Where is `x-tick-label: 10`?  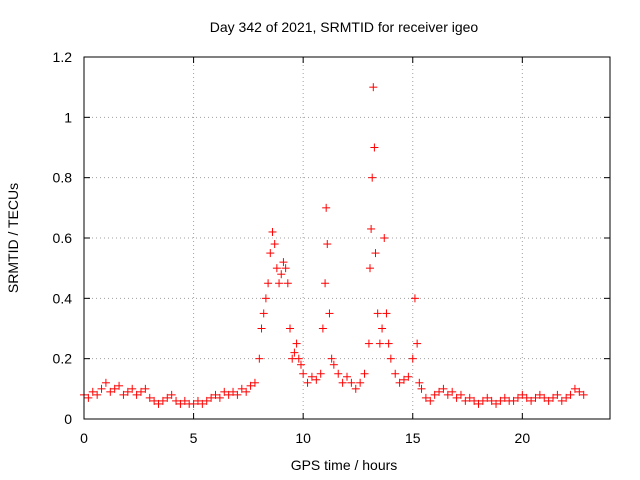 x-tick-label: 10 is located at coordinates (303, 438).